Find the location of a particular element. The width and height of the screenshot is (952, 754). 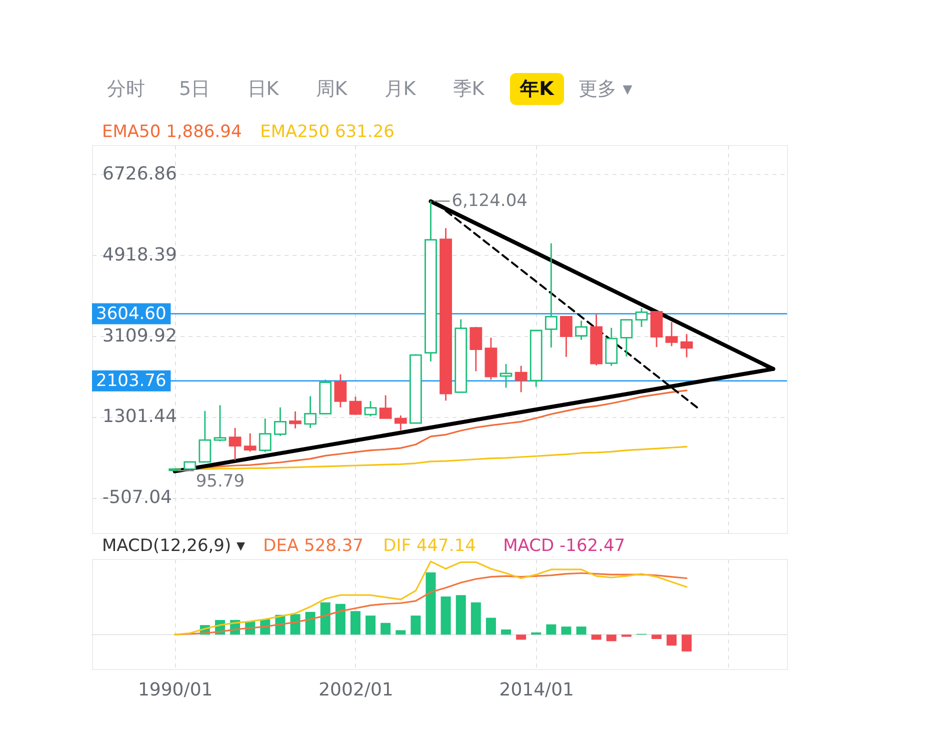

category-label: 周K is located at coordinates (332, 89).